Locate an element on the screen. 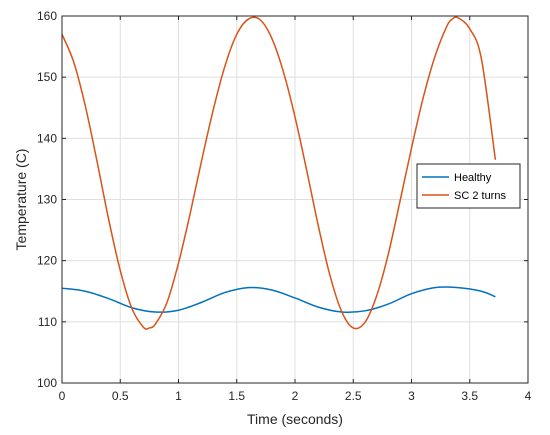 This screenshot has width=550, height=435. x-tick-label: 1 is located at coordinates (178, 396).